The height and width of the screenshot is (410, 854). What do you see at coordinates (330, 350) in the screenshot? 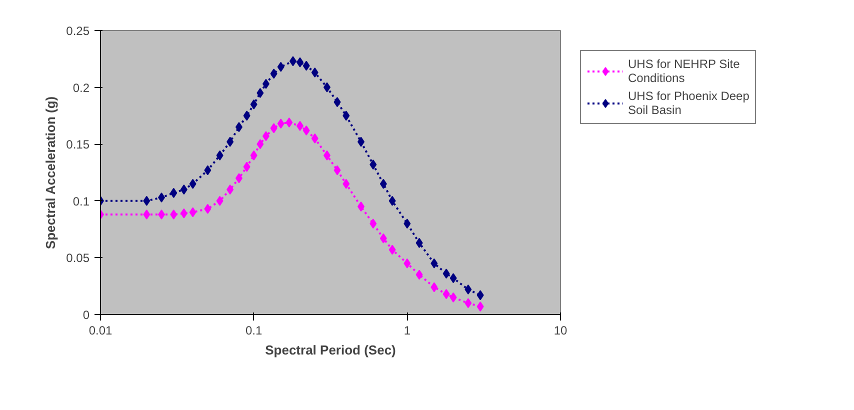
I see `x-axis-title: Spectral Period (Sec)` at bounding box center [330, 350].